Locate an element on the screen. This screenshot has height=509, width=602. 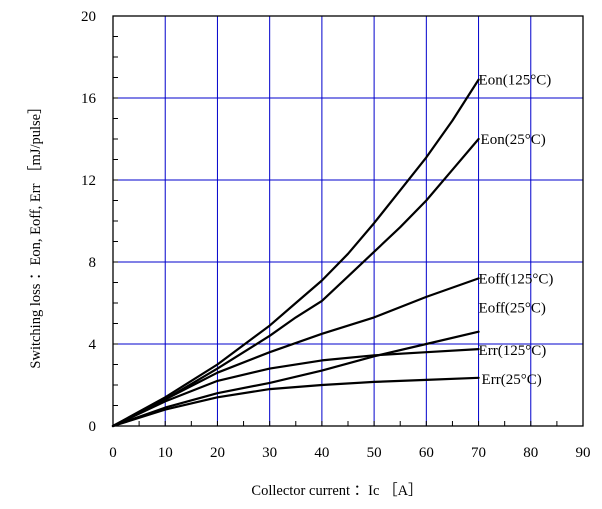
x-tick-label: 10 is located at coordinates (165, 453).